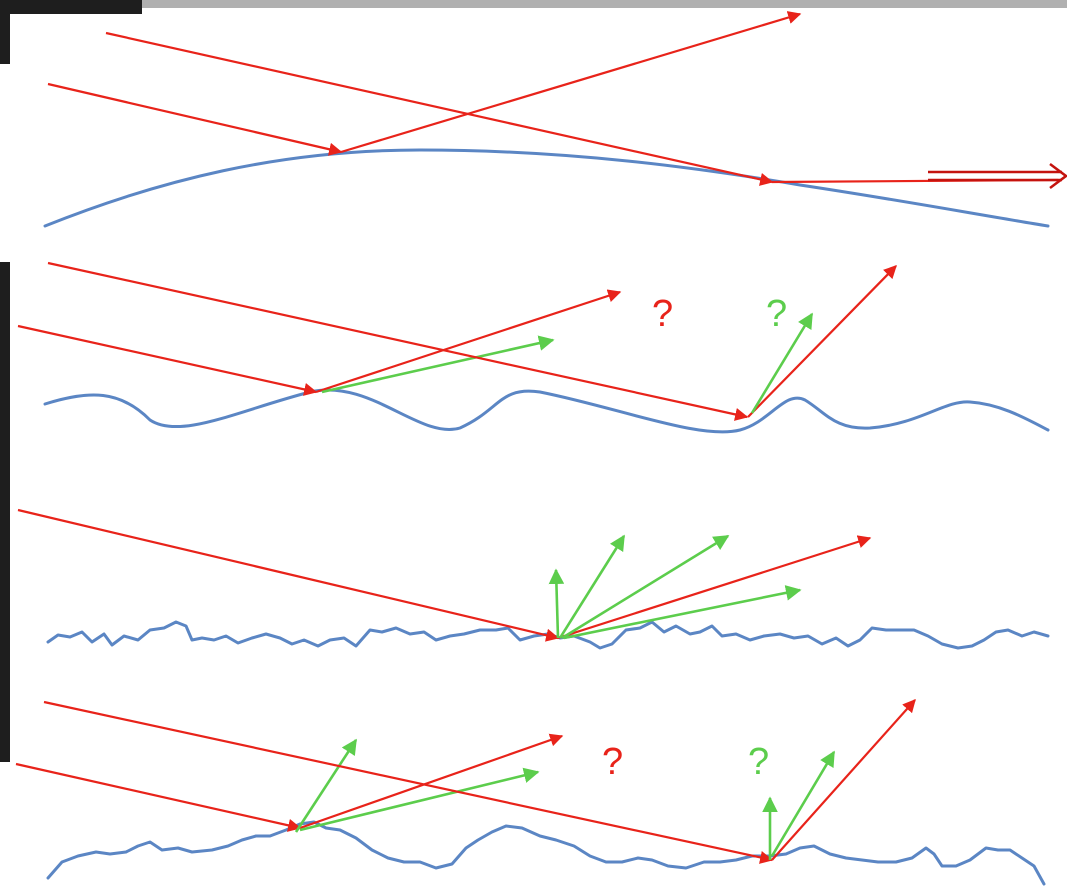 Image resolution: width=1067 pixels, height=895 pixels. What do you see at coordinates (5, 512) in the screenshot?
I see `dark-fragment-left-side` at bounding box center [5, 512].